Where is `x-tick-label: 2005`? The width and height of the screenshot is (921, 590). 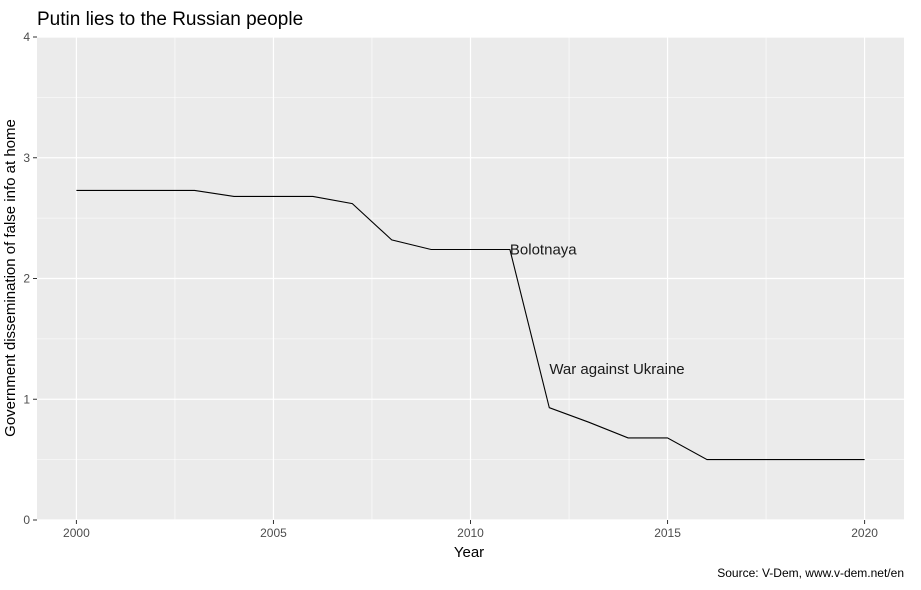
x-tick-label: 2005 is located at coordinates (273, 533).